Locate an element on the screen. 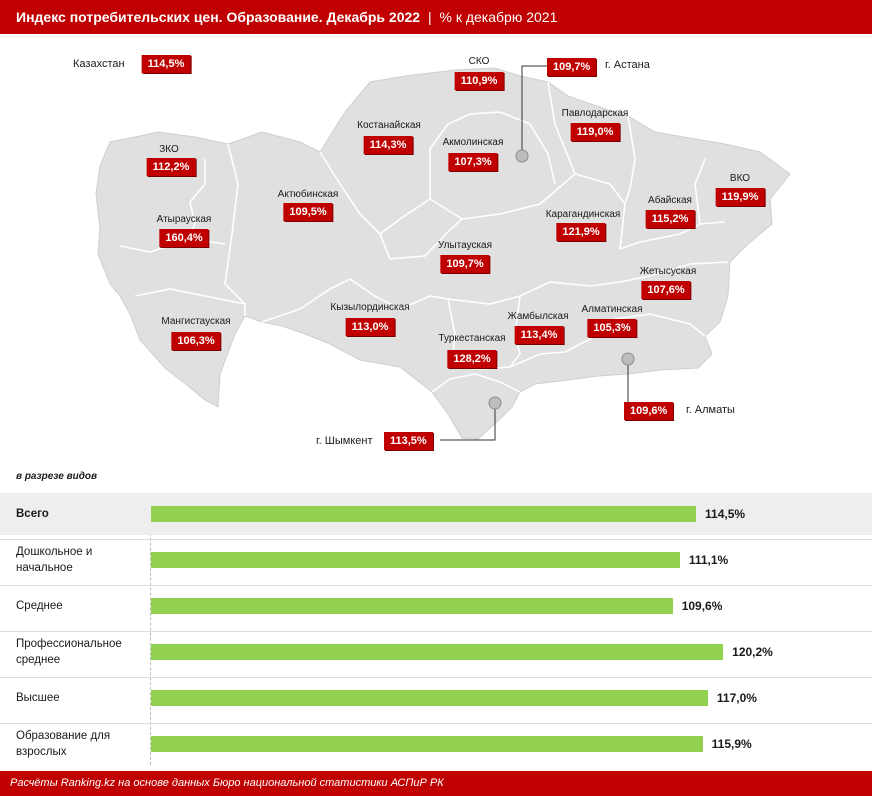 The width and height of the screenshot is (872, 796). bar-row: Высшее 117,0% is located at coordinates (436, 698).